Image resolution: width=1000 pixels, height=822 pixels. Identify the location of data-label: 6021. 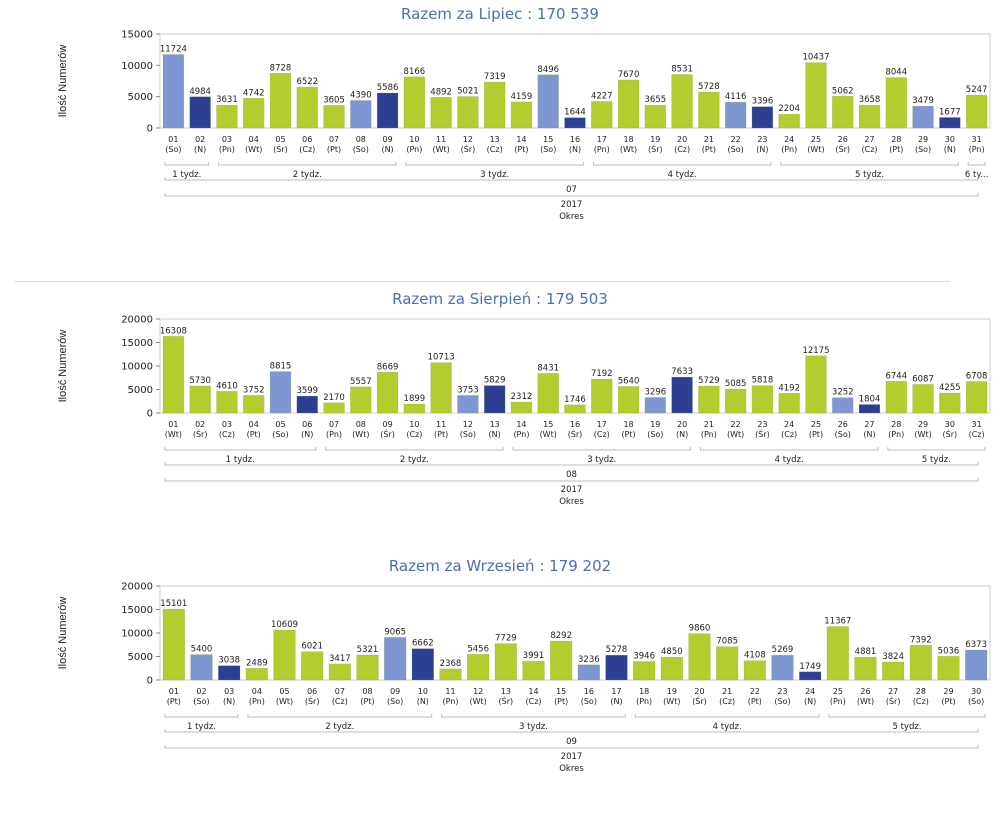
(312, 647).